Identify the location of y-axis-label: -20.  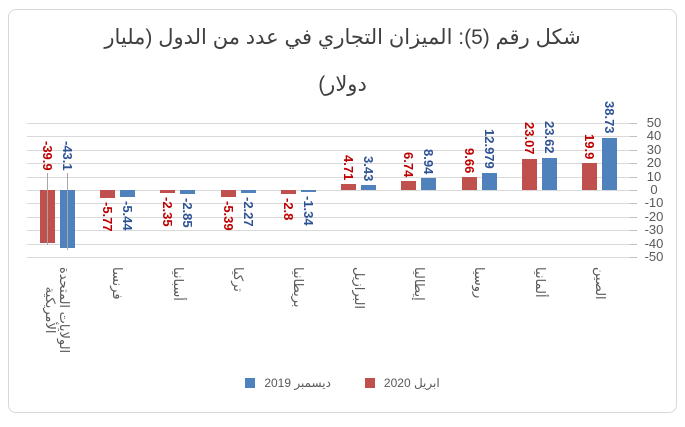
(654, 216).